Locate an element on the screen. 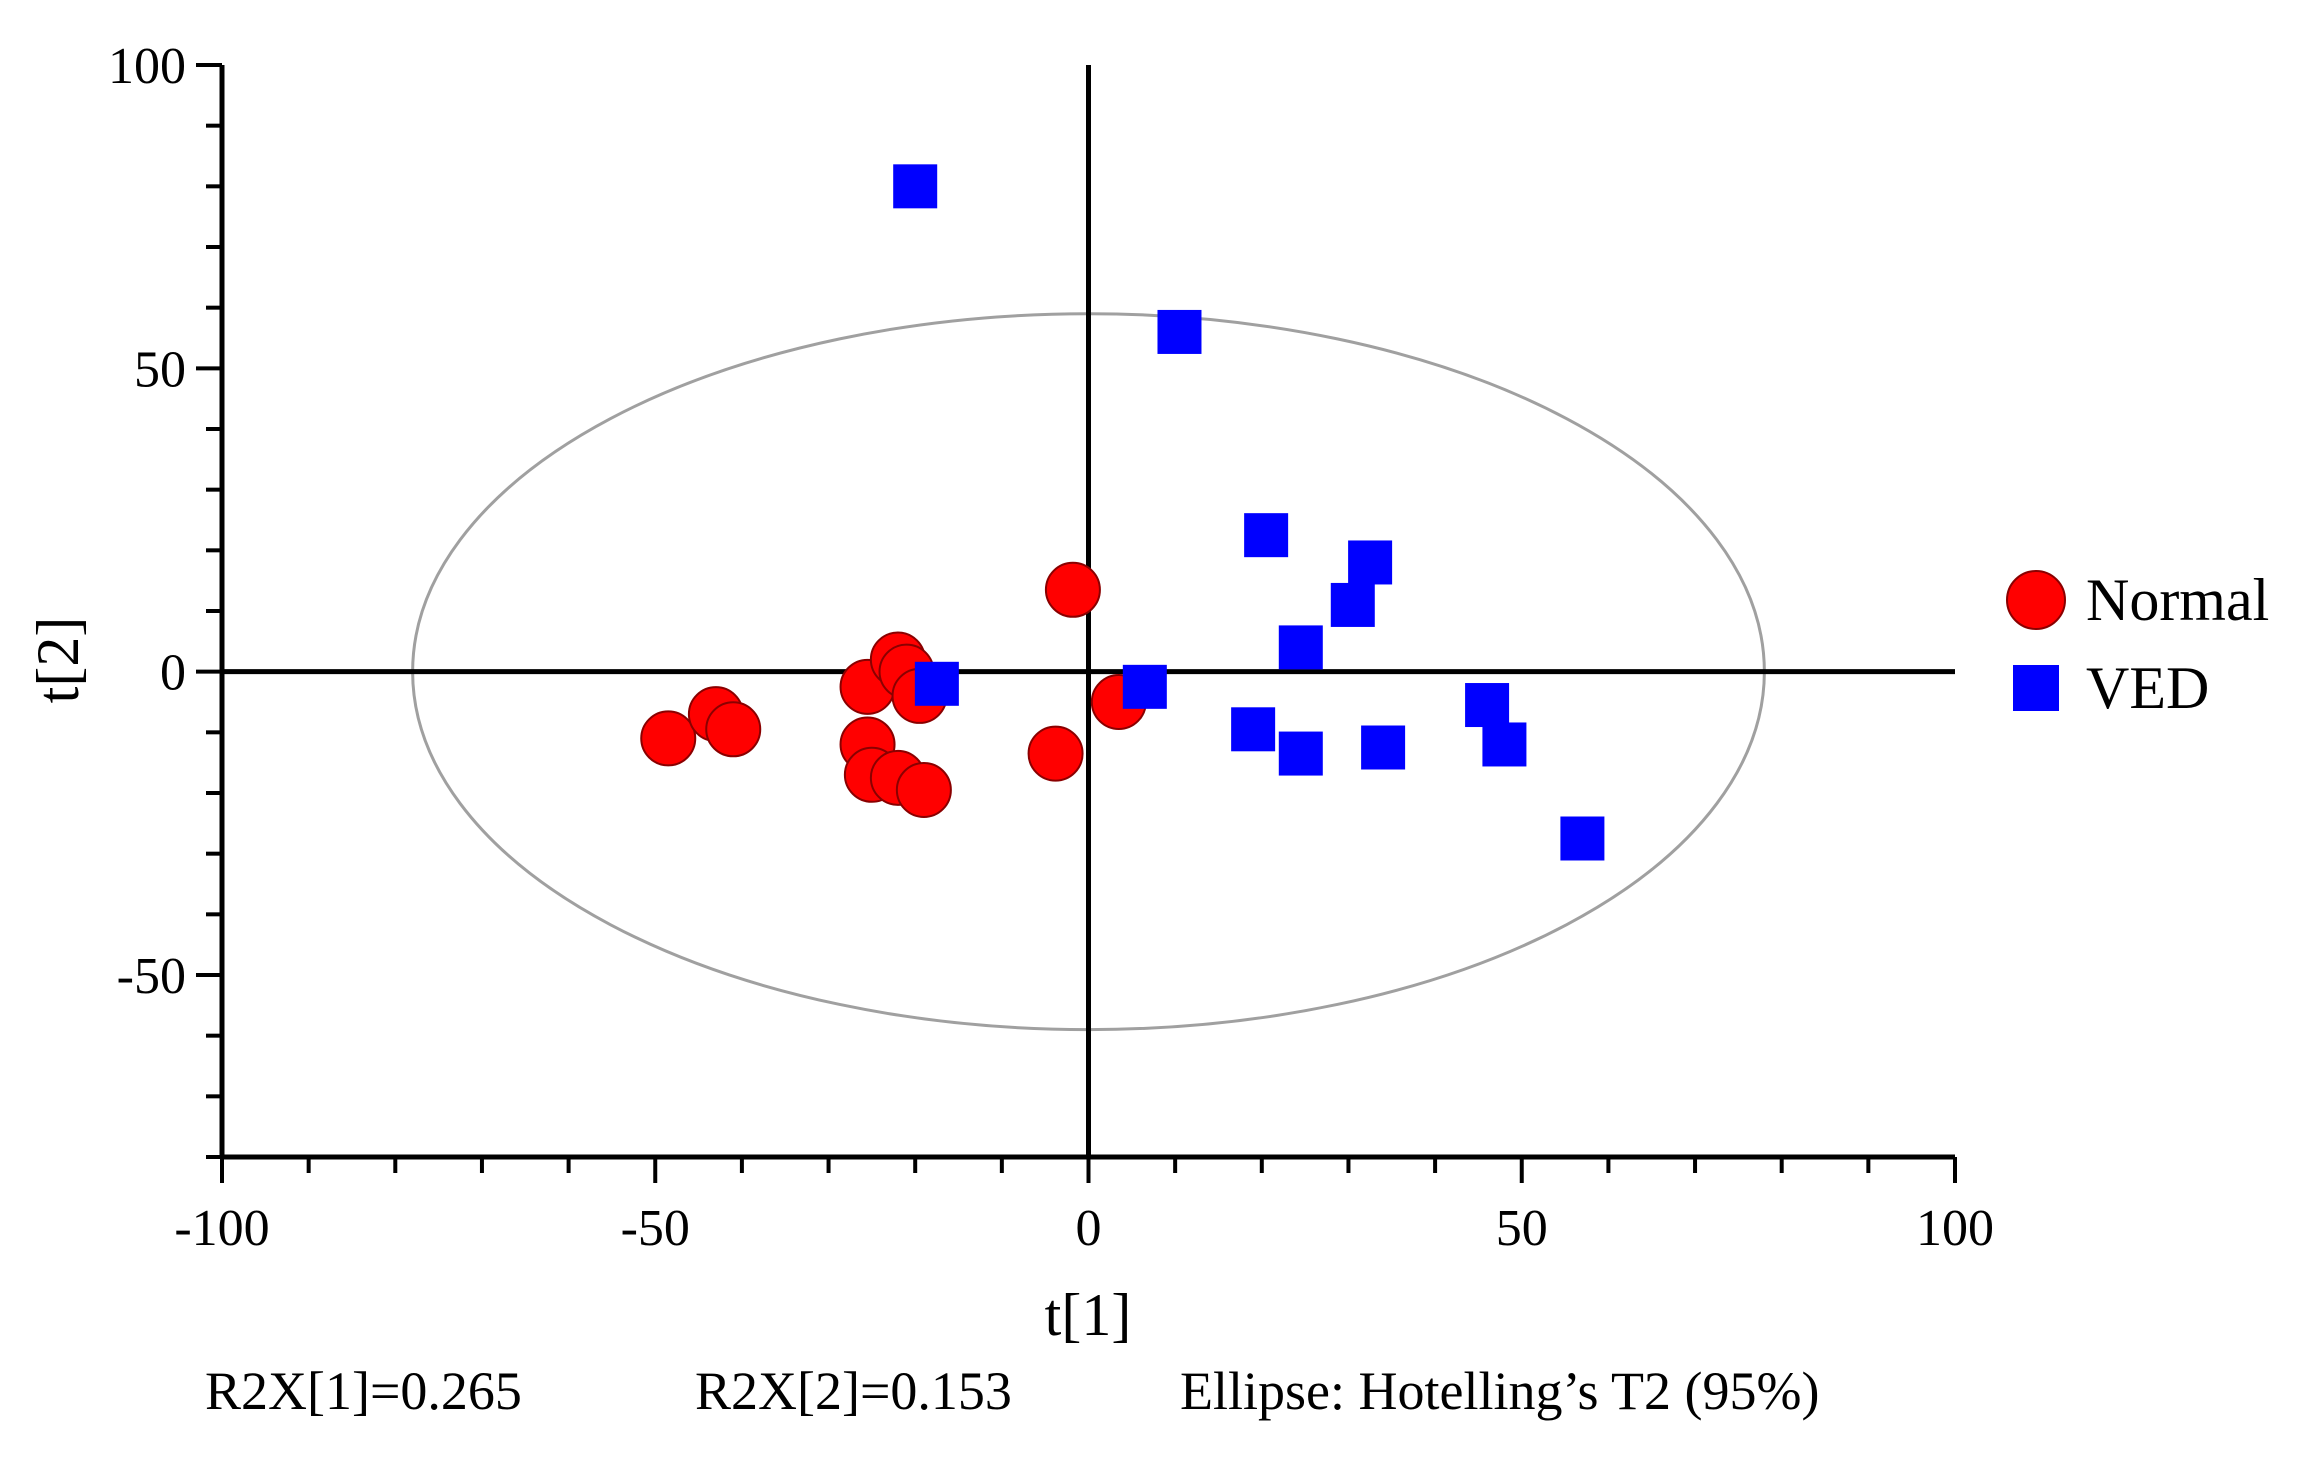  ellipse-note: Ellipse: Hotelling’s T2 (95%) is located at coordinates (1500, 1391).